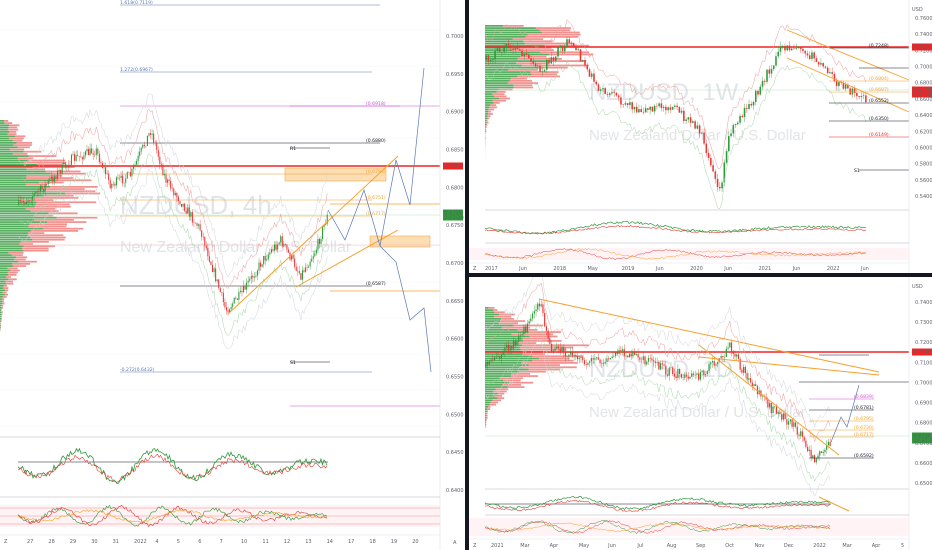 The height and width of the screenshot is (550, 932). What do you see at coordinates (136, 70) in the screenshot?
I see `level-label: 1.272(0.6967)` at bounding box center [136, 70].